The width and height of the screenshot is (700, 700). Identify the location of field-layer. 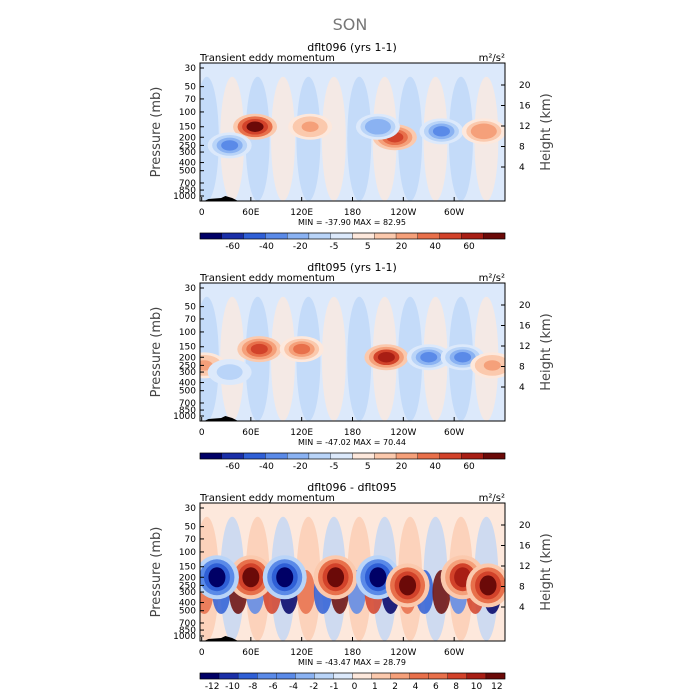
(352, 138).